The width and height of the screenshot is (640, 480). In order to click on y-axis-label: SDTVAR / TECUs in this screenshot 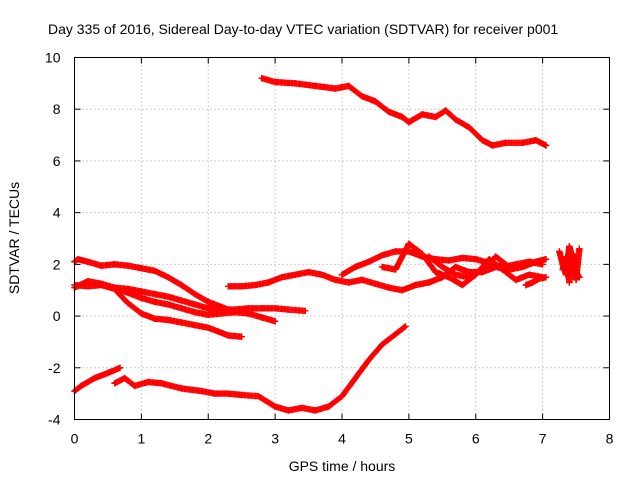, I will do `click(14, 238)`.